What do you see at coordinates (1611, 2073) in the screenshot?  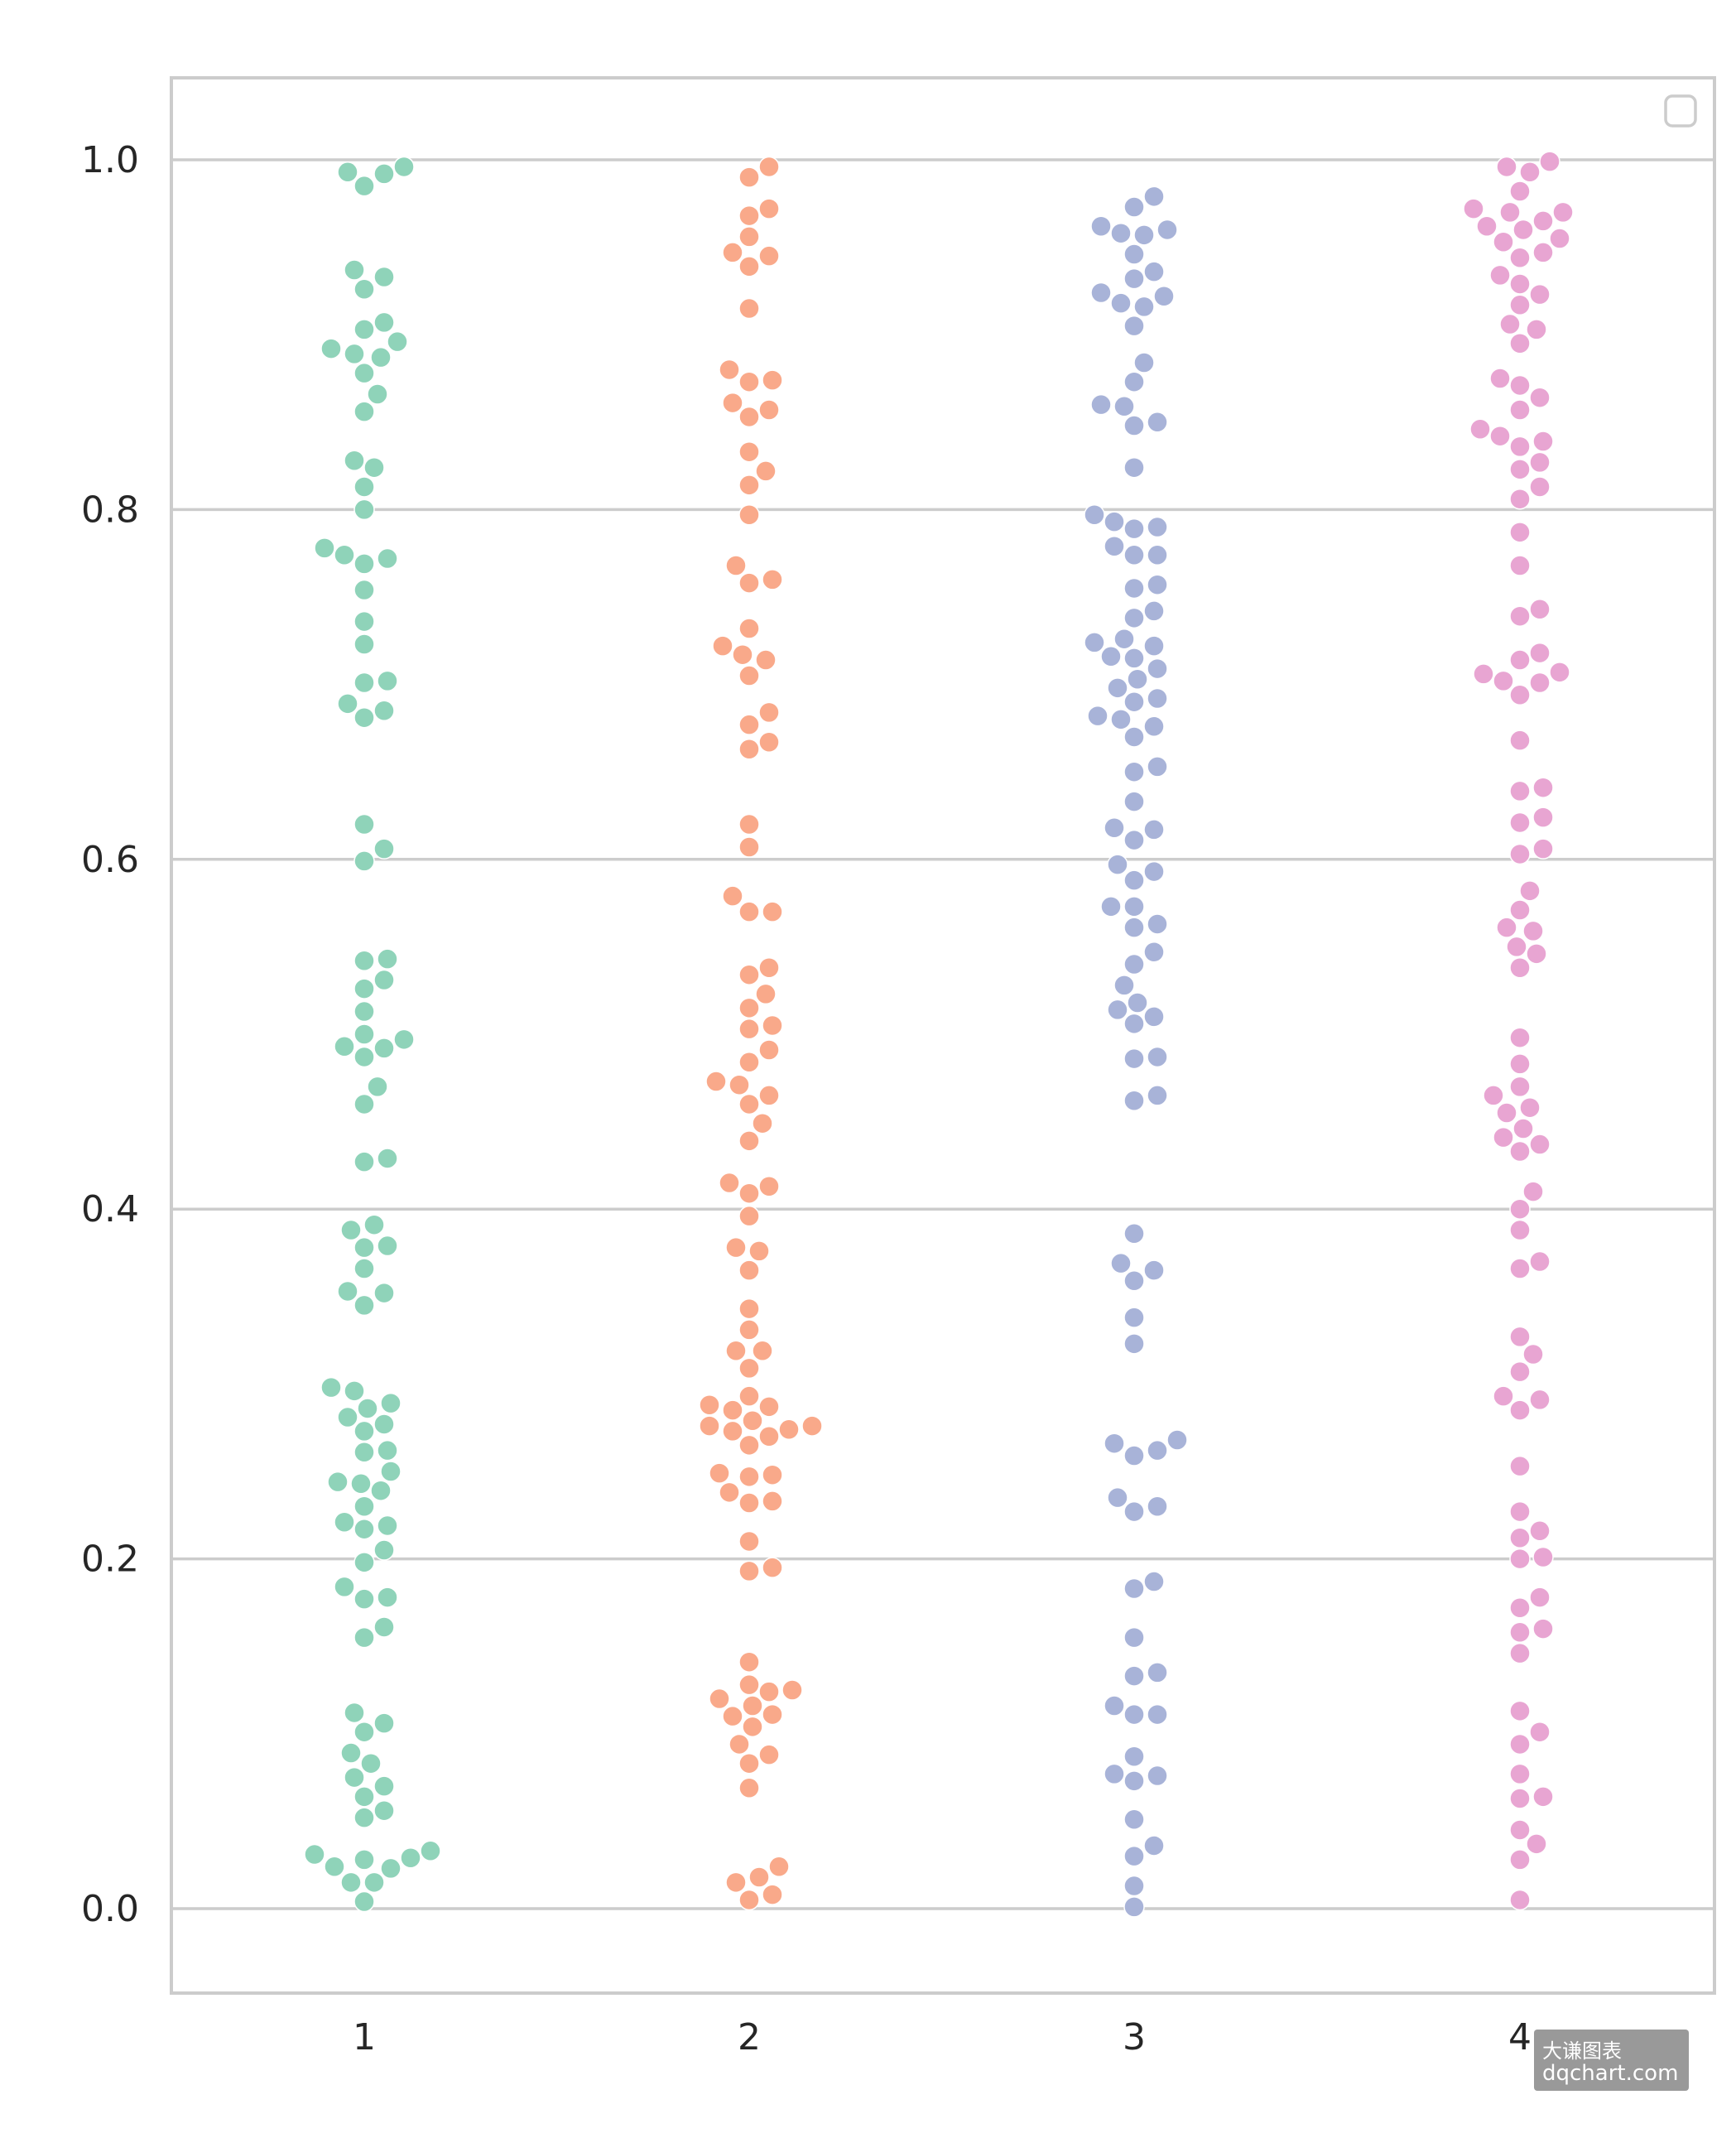 I see `watermark-line2: dqchart.com` at bounding box center [1611, 2073].